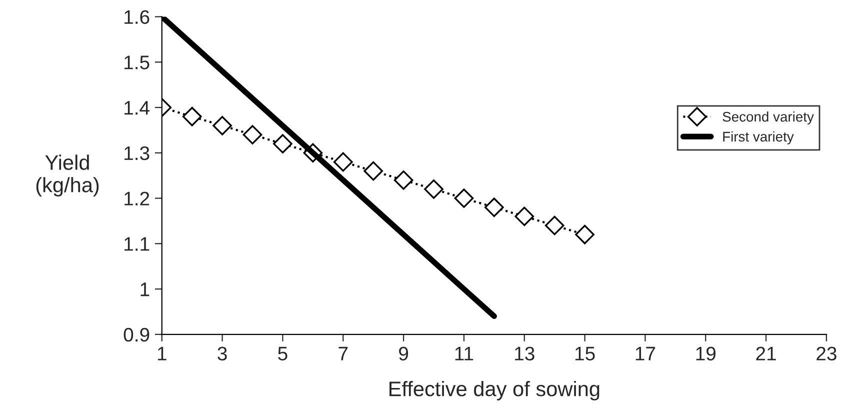 The width and height of the screenshot is (852, 418). What do you see at coordinates (495, 390) in the screenshot?
I see `x-axis-title: Effective day of sowing` at bounding box center [495, 390].